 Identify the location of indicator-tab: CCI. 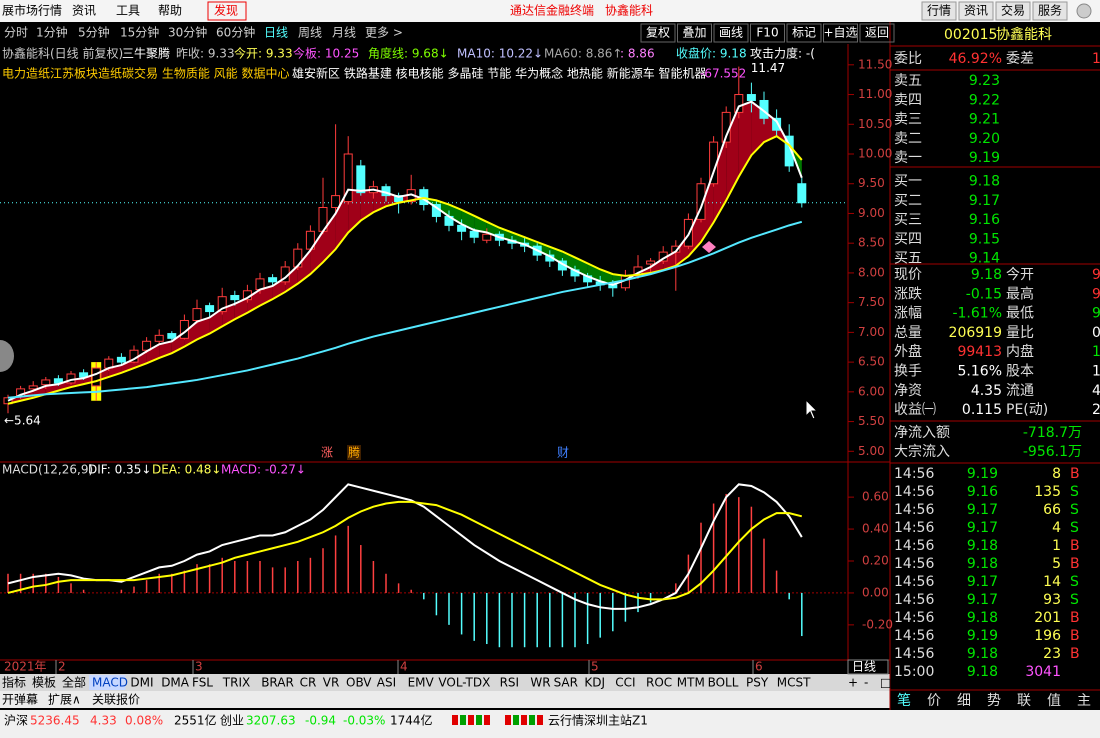
(625, 683).